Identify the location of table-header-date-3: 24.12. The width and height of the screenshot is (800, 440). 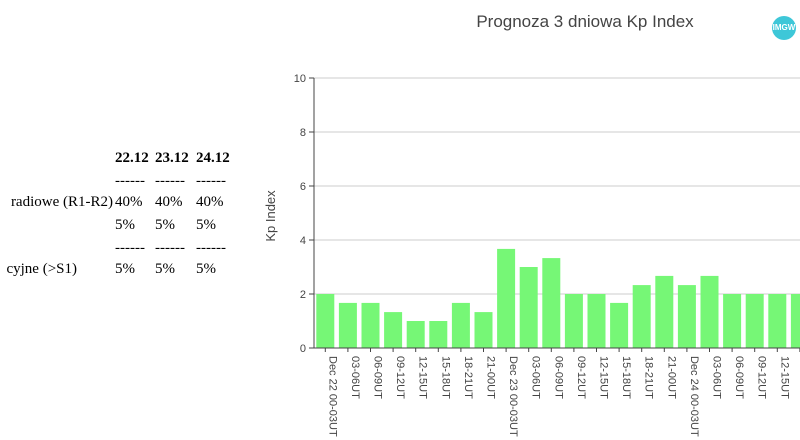
(213, 158).